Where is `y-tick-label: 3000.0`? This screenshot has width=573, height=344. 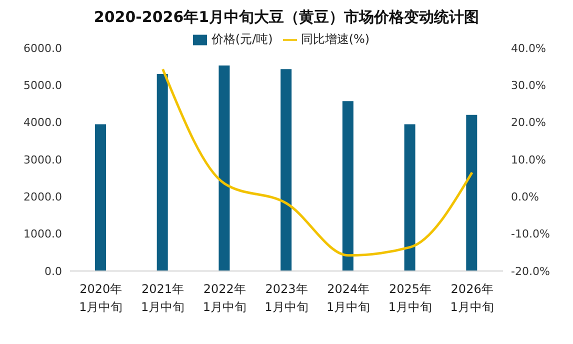
y-tick-label: 3000.0 is located at coordinates (43, 159).